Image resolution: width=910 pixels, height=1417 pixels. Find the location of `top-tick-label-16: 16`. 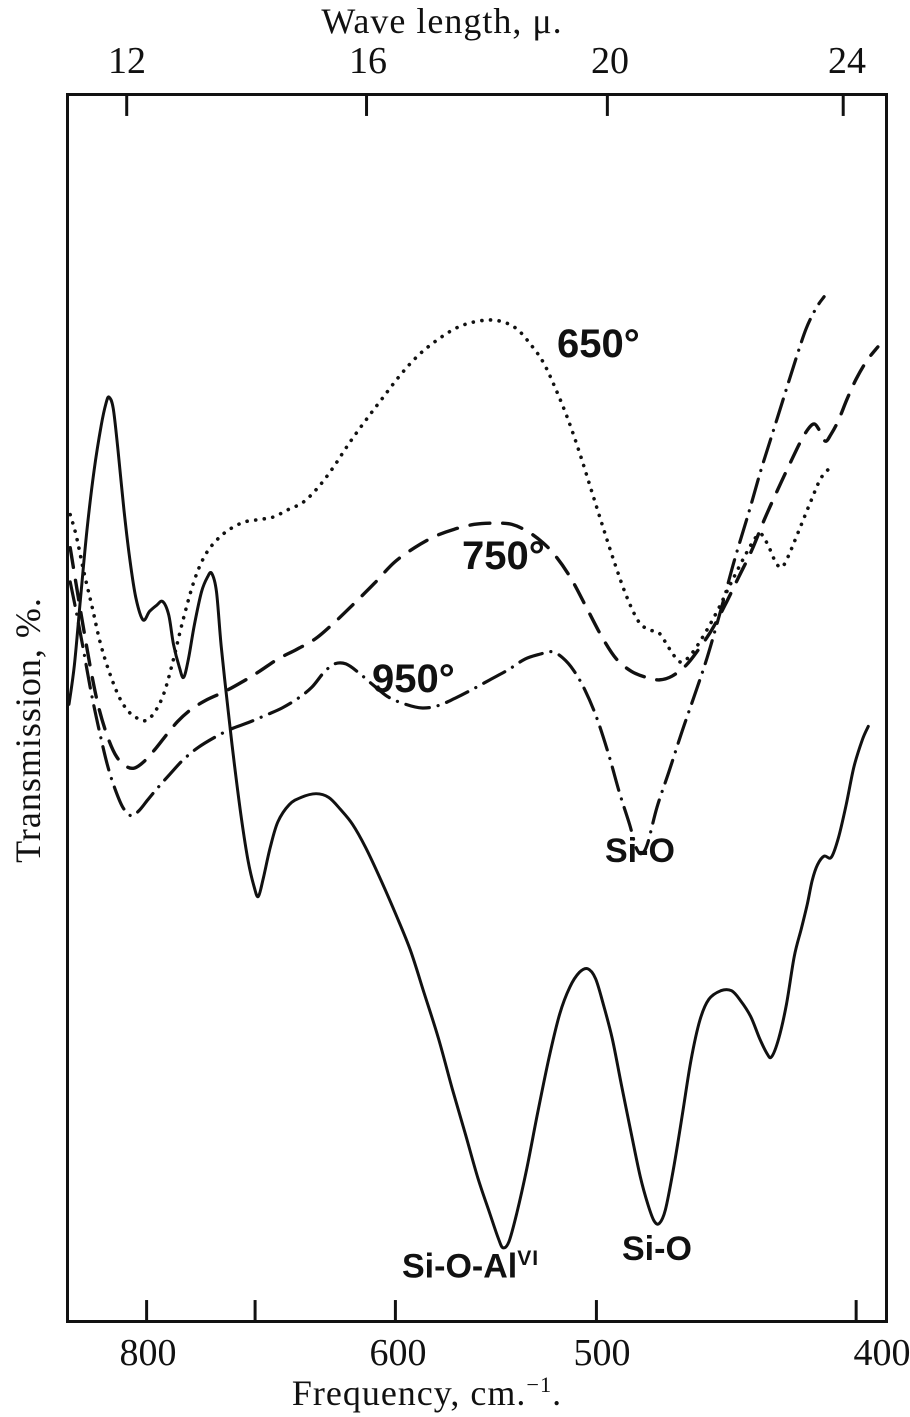

top-tick-label-16: 16 is located at coordinates (368, 61).